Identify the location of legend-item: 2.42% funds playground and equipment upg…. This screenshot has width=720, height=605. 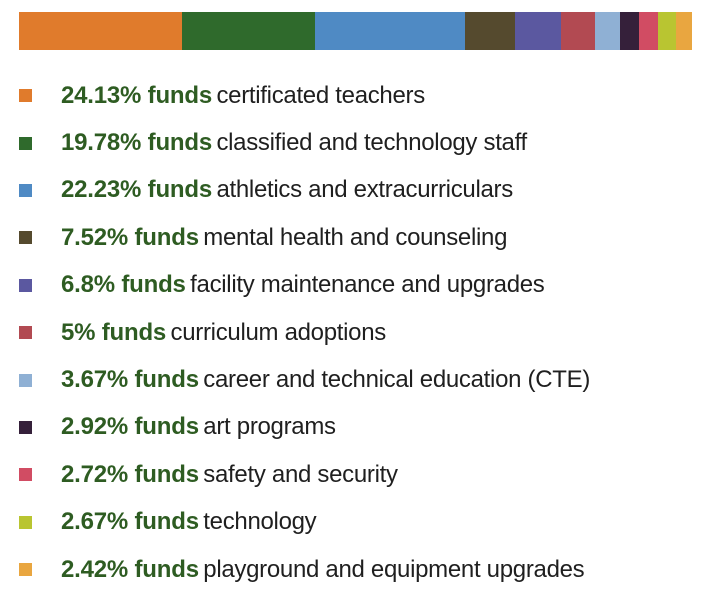
(364, 569).